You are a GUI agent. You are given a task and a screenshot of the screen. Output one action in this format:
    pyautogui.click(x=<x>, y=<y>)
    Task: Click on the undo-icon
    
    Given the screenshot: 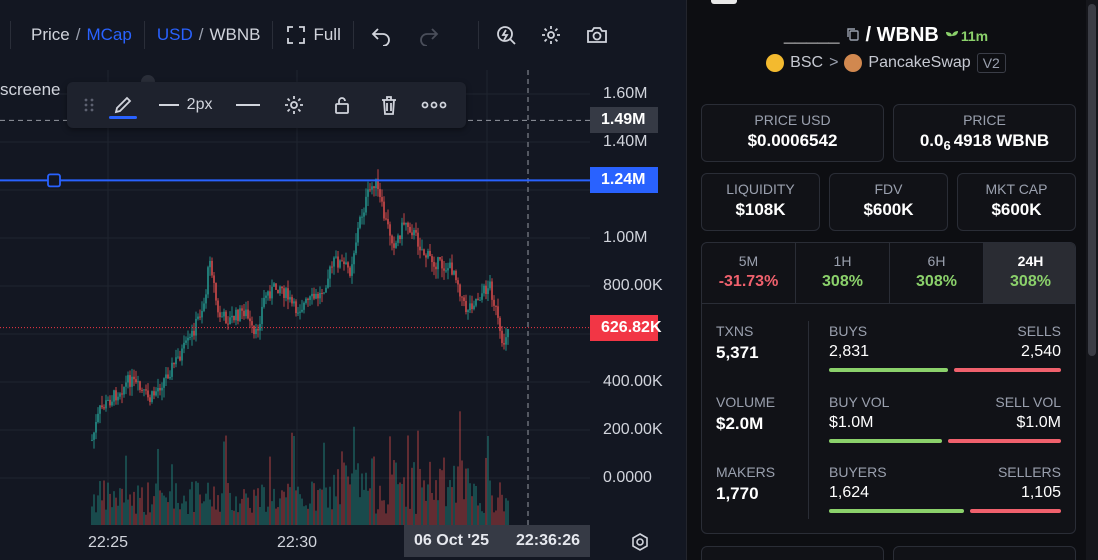 What is the action you would take?
    pyautogui.click(x=381, y=35)
    